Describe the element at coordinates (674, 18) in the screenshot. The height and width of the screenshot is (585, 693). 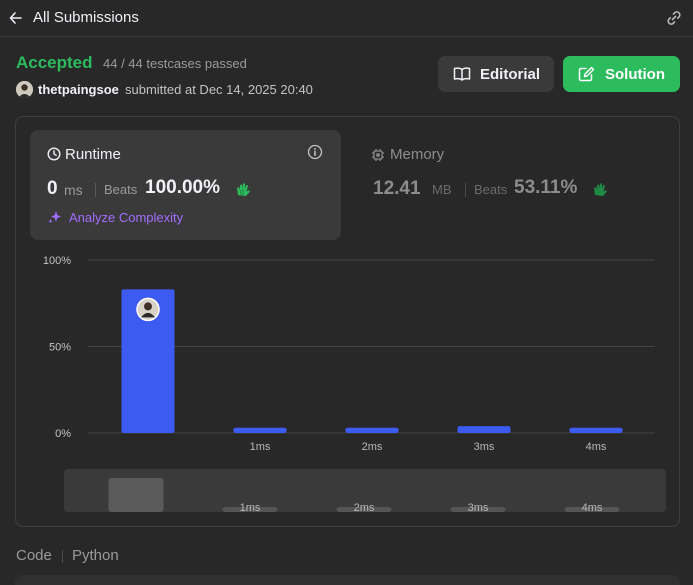
I see `link-icon` at that location.